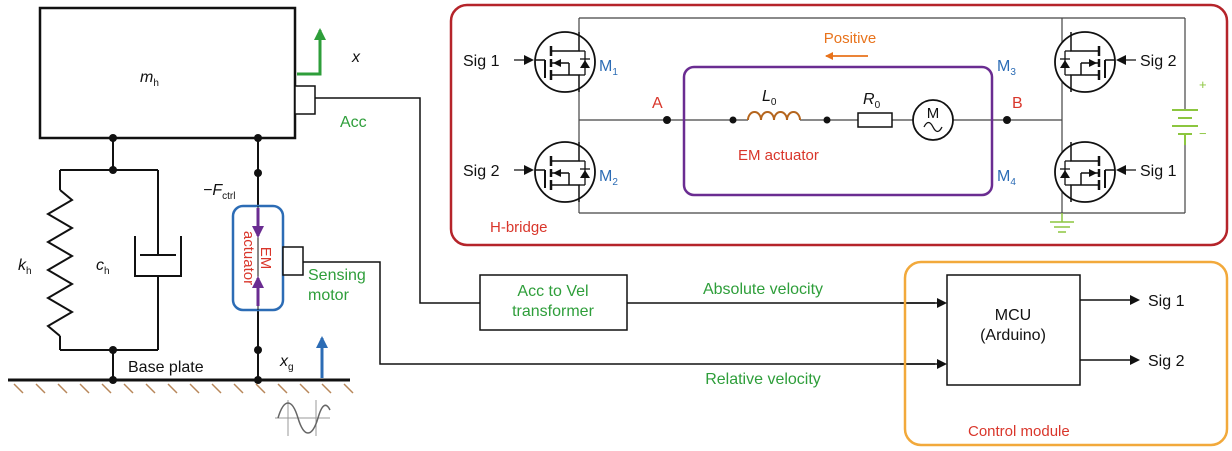  I want to click on m1-gate-signal: Sig 1, so click(481, 61).